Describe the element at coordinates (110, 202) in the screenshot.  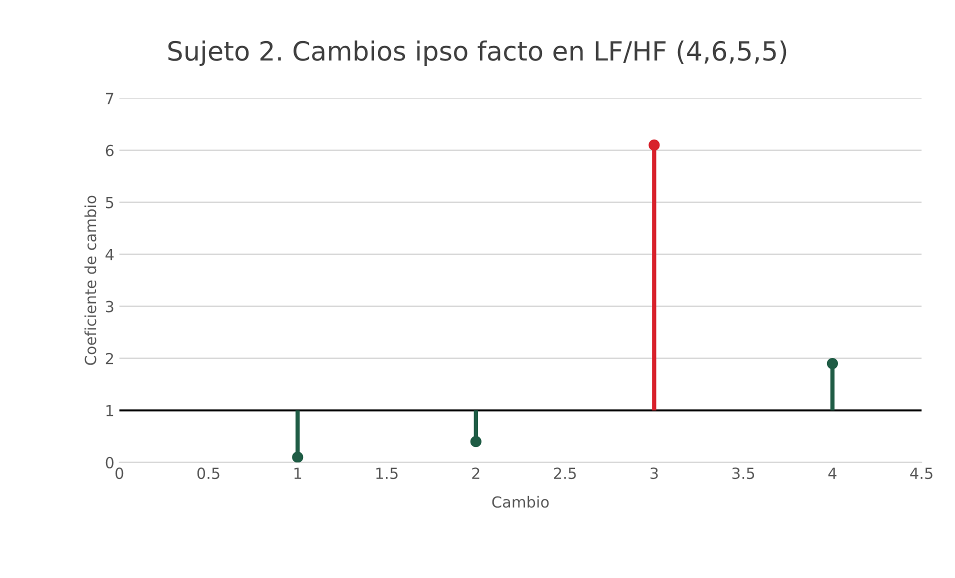
I see `y-tick-label: 5` at that location.